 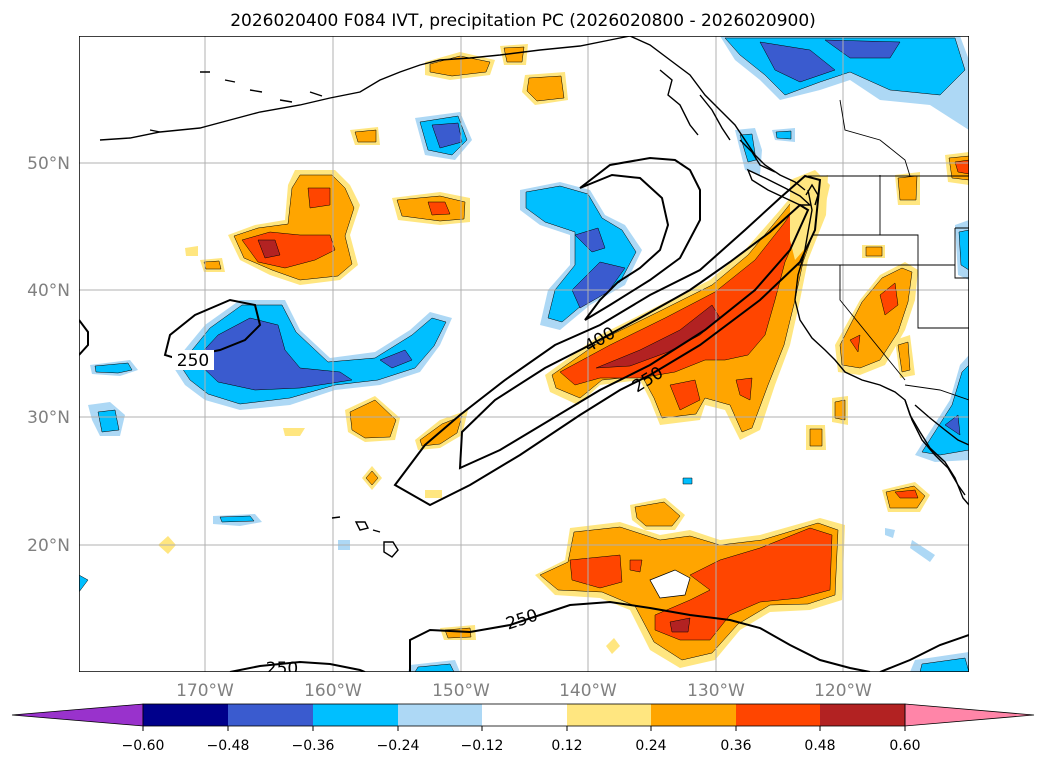 What do you see at coordinates (333, 691) in the screenshot?
I see `lon-label: 160°W` at bounding box center [333, 691].